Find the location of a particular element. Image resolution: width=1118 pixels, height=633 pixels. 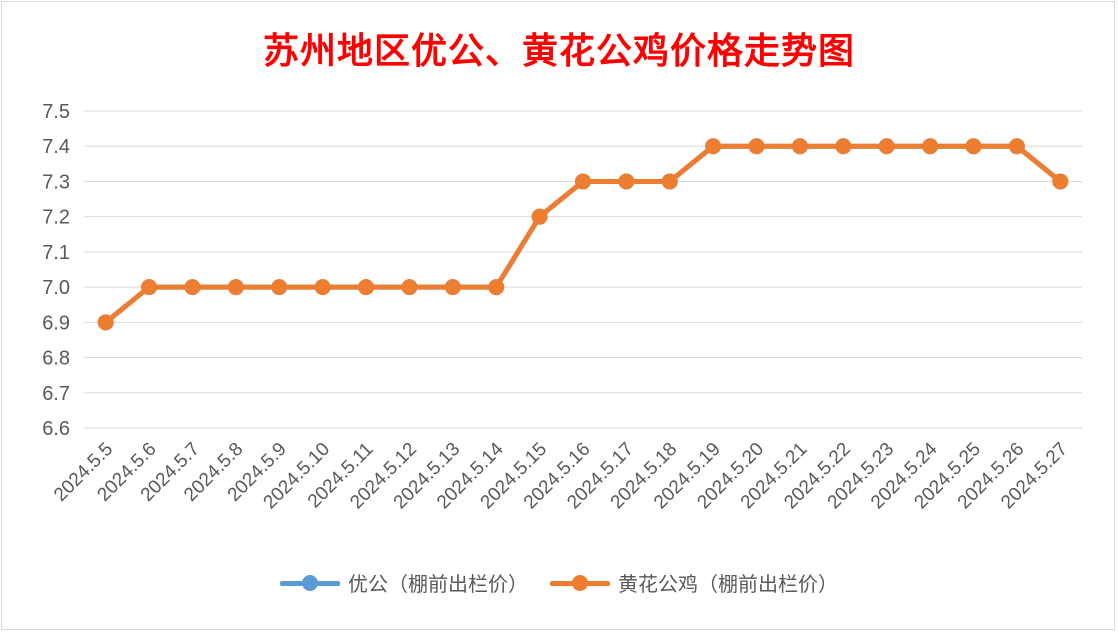

y-tick-label: 7.4 is located at coordinates (56, 147).